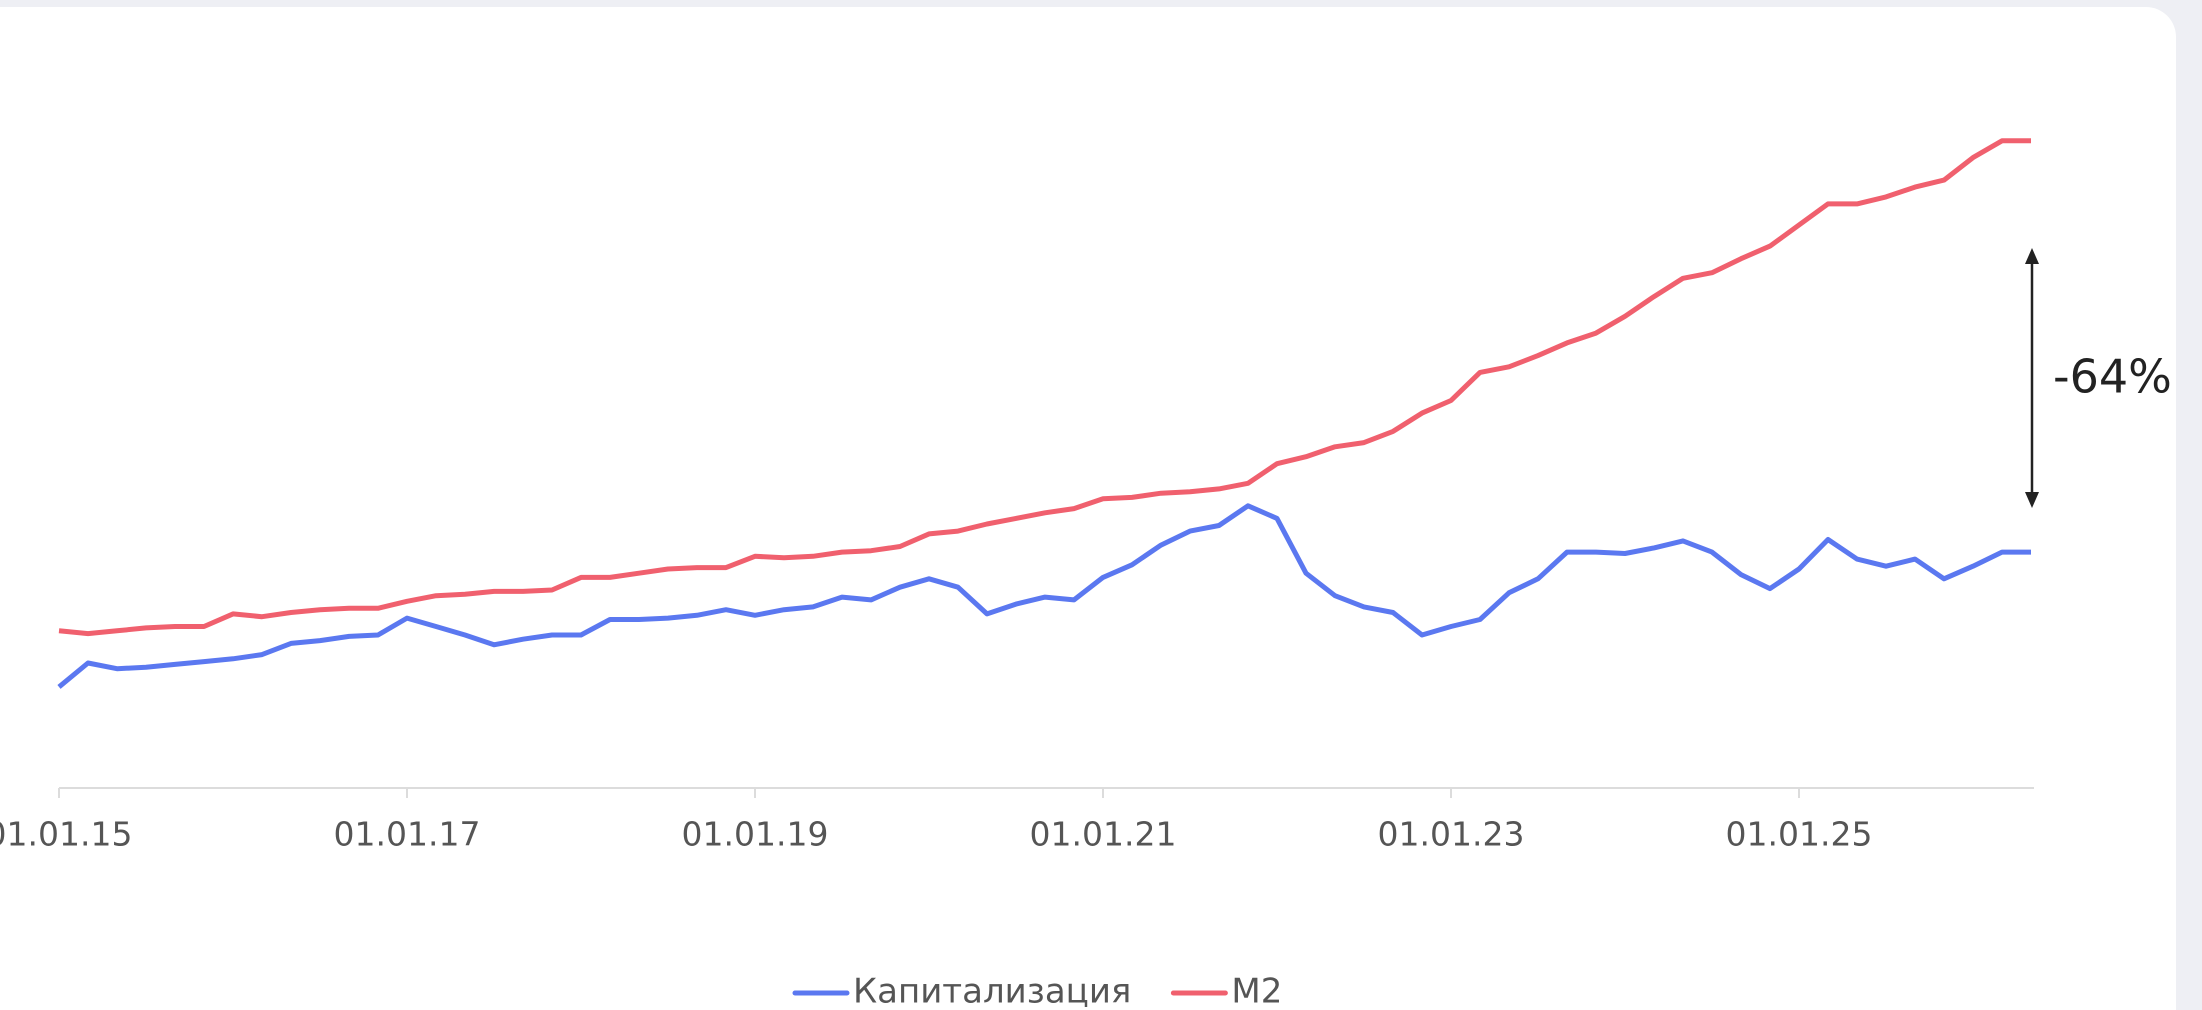  What do you see at coordinates (992, 991) in the screenshot?
I see `legend-label: Капитализация` at bounding box center [992, 991].